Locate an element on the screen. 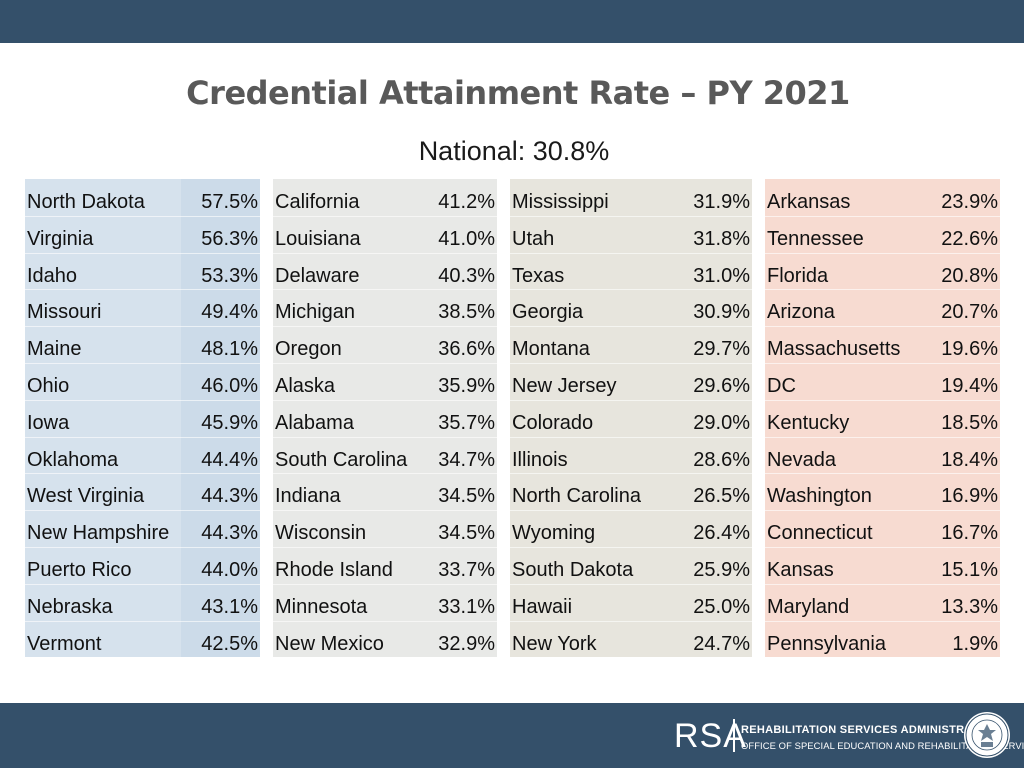 Image resolution: width=1024 pixels, height=768 pixels. table-row: New Jersey 29.6% is located at coordinates (631, 381).